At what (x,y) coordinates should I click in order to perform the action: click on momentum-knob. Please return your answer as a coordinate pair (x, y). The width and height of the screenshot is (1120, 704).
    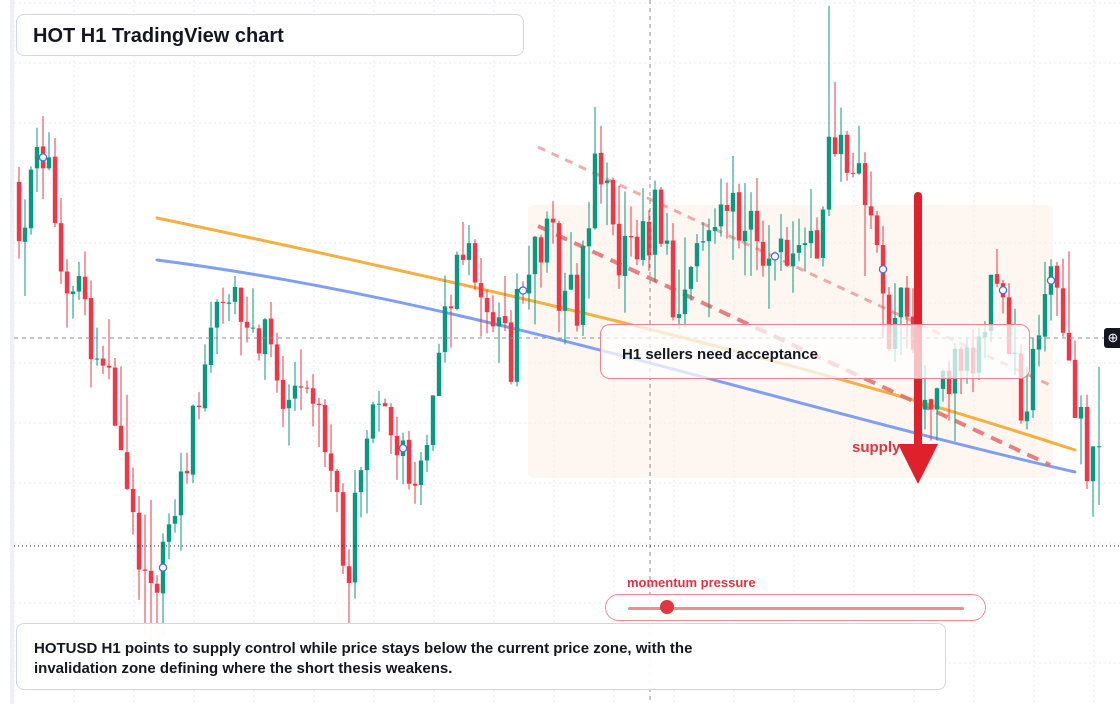
    Looking at the image, I should click on (666, 607).